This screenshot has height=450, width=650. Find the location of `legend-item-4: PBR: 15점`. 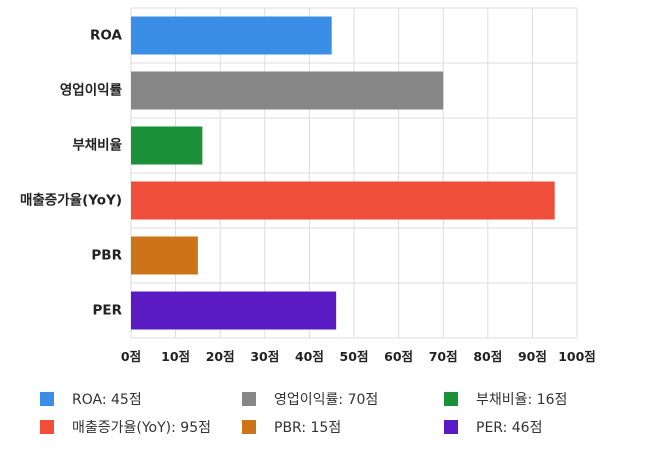

legend-item-4: PBR: 15점 is located at coordinates (343, 427).